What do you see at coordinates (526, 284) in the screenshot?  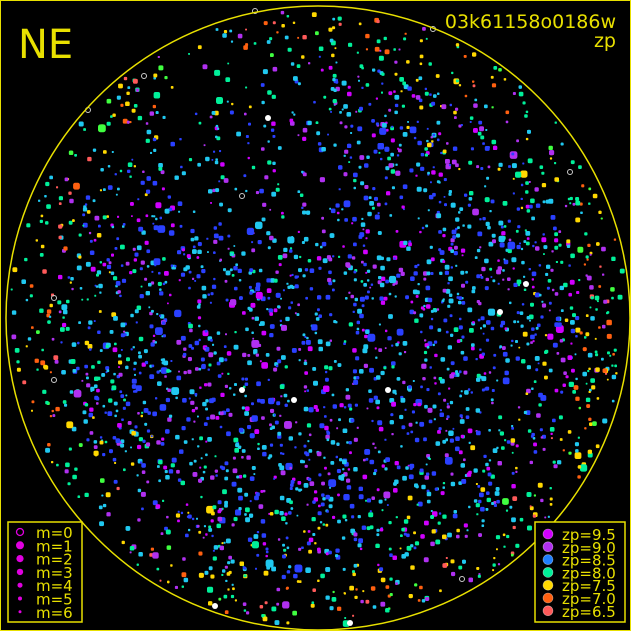 I see `bright-star-point` at bounding box center [526, 284].